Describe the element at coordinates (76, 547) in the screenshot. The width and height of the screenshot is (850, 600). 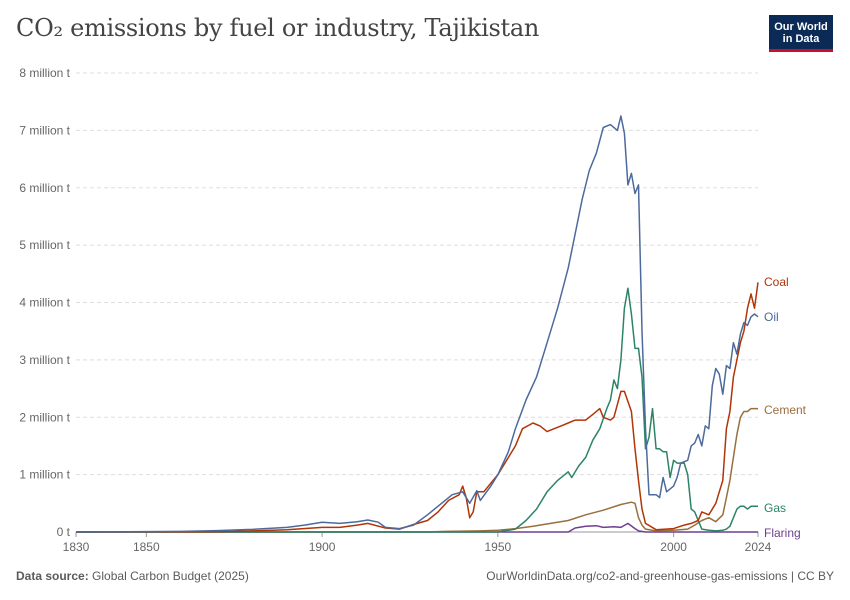
I see `x-tick-label: 1830` at that location.